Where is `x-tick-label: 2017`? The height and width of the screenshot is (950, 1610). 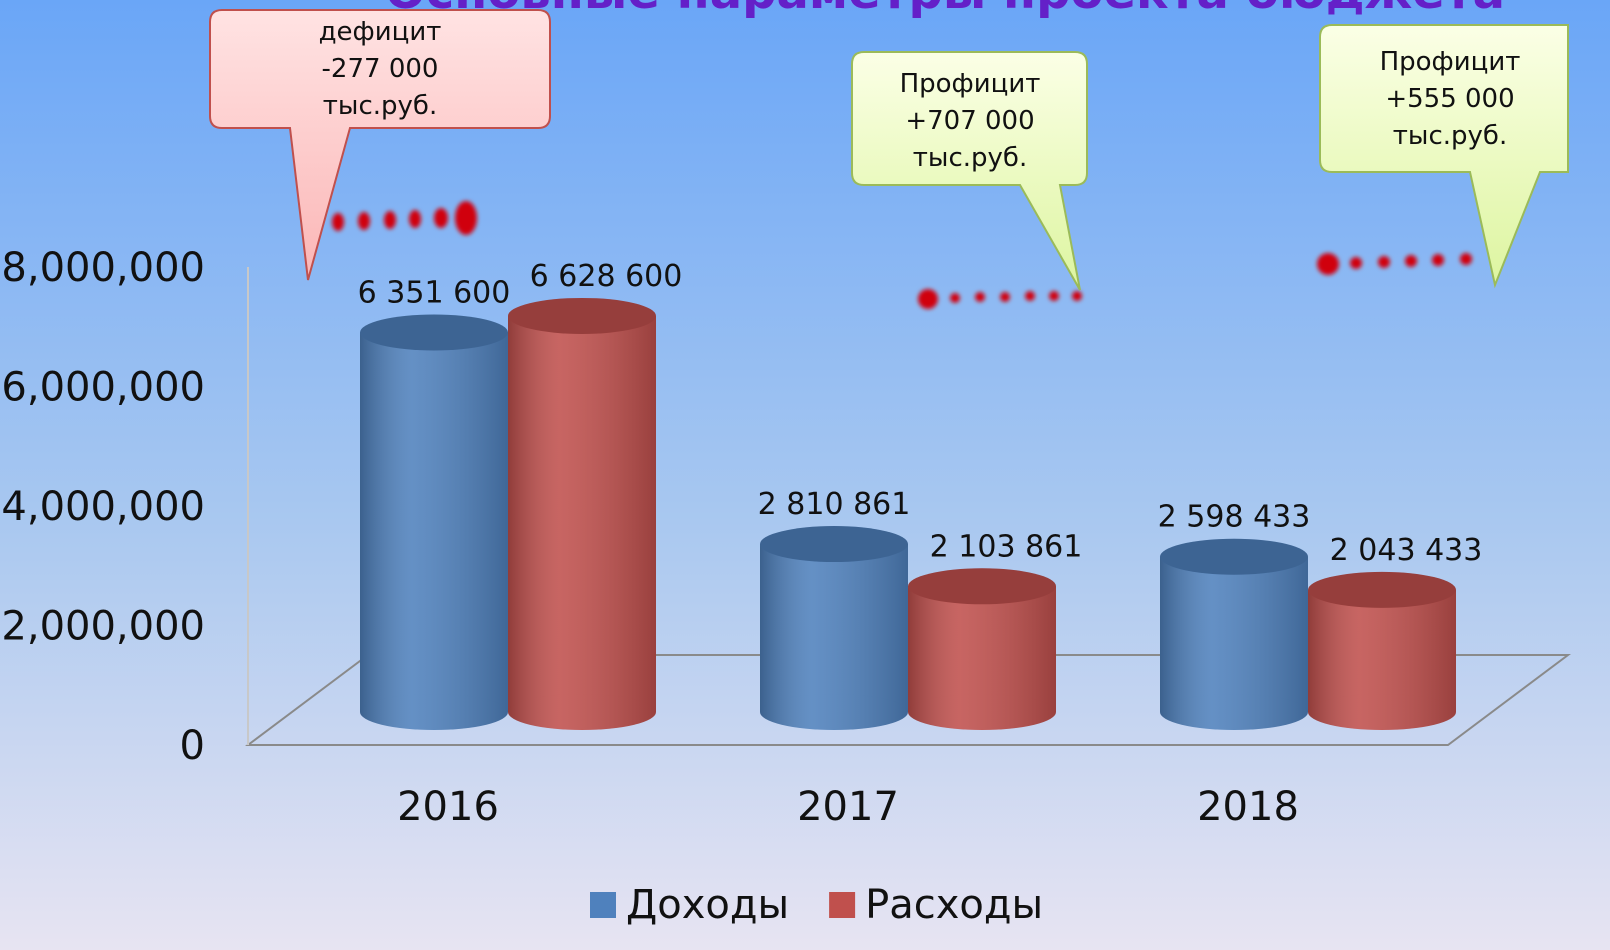 x-tick-label: 2017 is located at coordinates (848, 807).